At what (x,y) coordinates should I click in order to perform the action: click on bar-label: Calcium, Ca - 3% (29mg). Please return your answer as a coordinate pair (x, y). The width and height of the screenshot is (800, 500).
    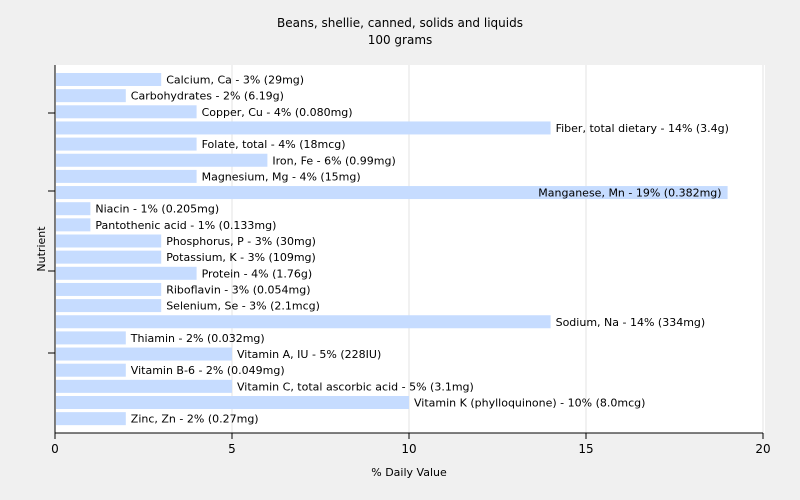
    Looking at the image, I should click on (235, 80).